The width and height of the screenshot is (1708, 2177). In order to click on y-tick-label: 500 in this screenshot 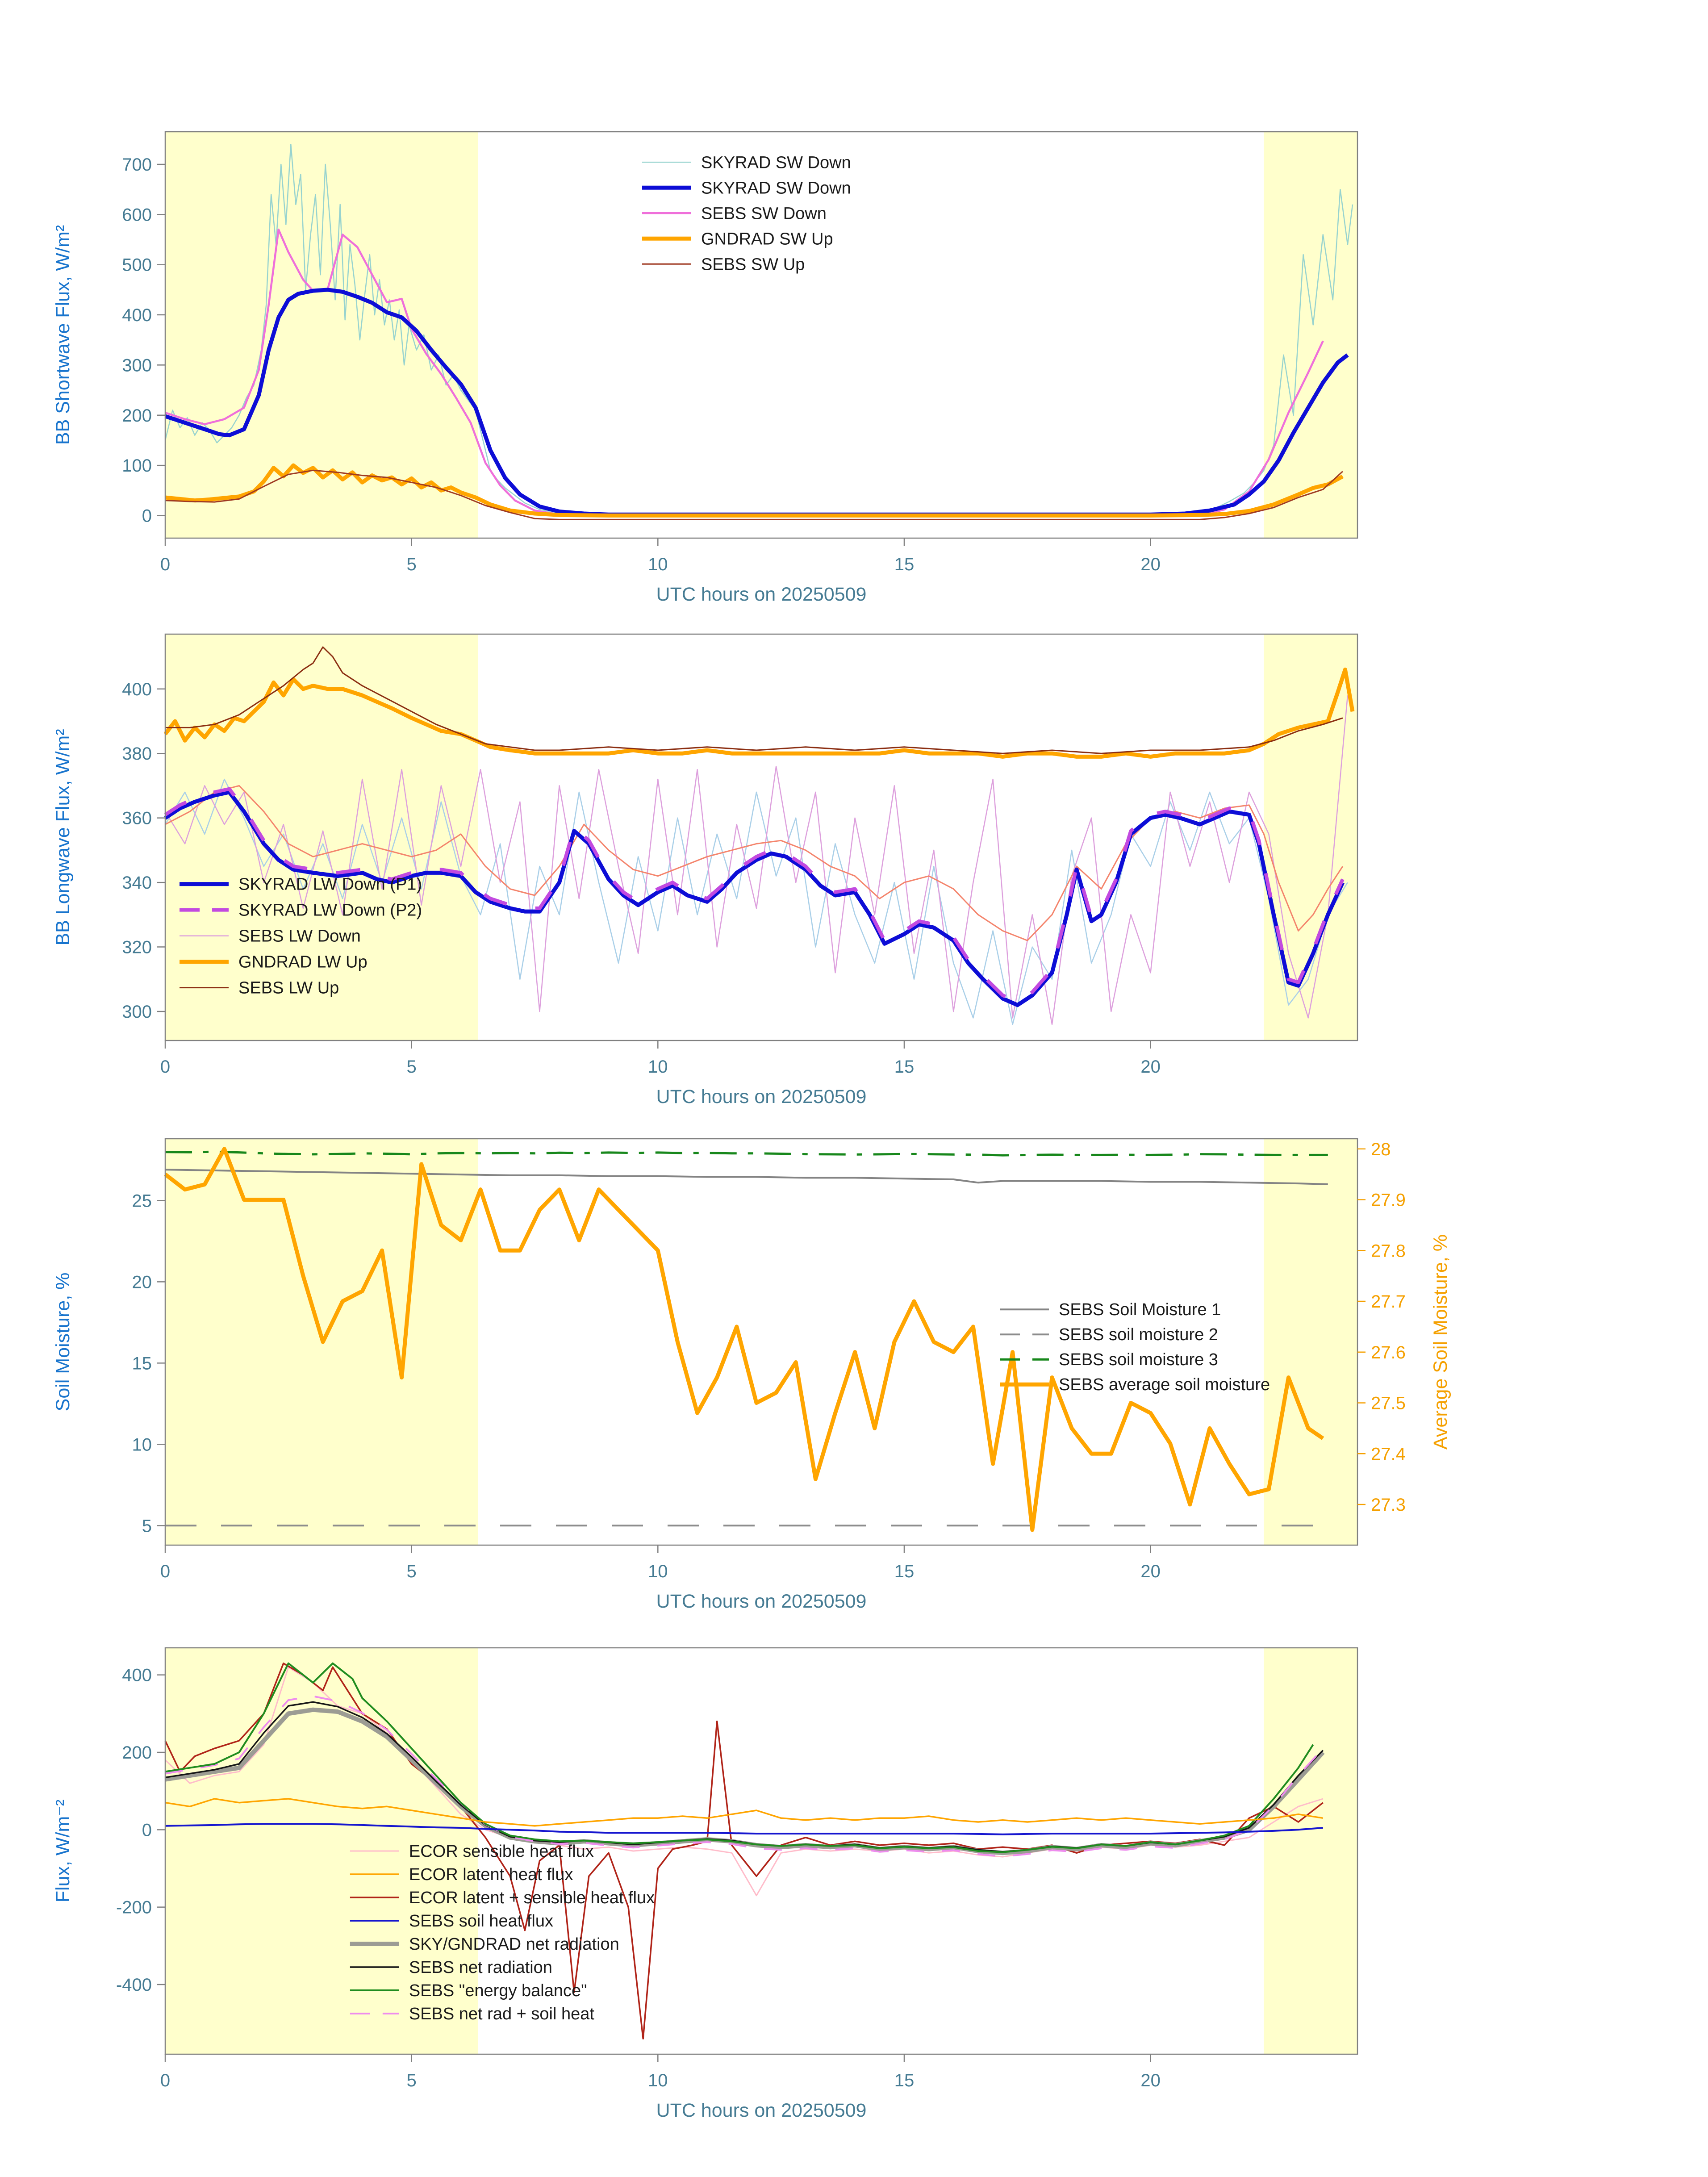, I will do `click(137, 265)`.